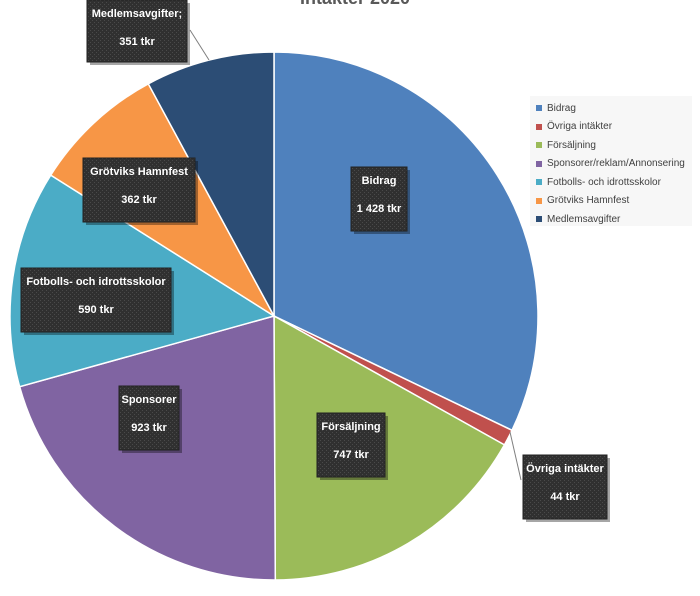 This screenshot has height=596, width=700. I want to click on data-label-value: 362 tkr, so click(139, 200).